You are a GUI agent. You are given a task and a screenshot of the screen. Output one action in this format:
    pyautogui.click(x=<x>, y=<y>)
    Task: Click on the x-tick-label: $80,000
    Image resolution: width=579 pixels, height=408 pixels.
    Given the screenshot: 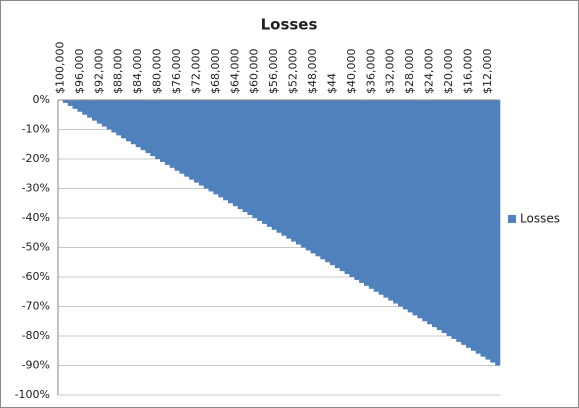 What is the action you would take?
    pyautogui.click(x=157, y=72)
    